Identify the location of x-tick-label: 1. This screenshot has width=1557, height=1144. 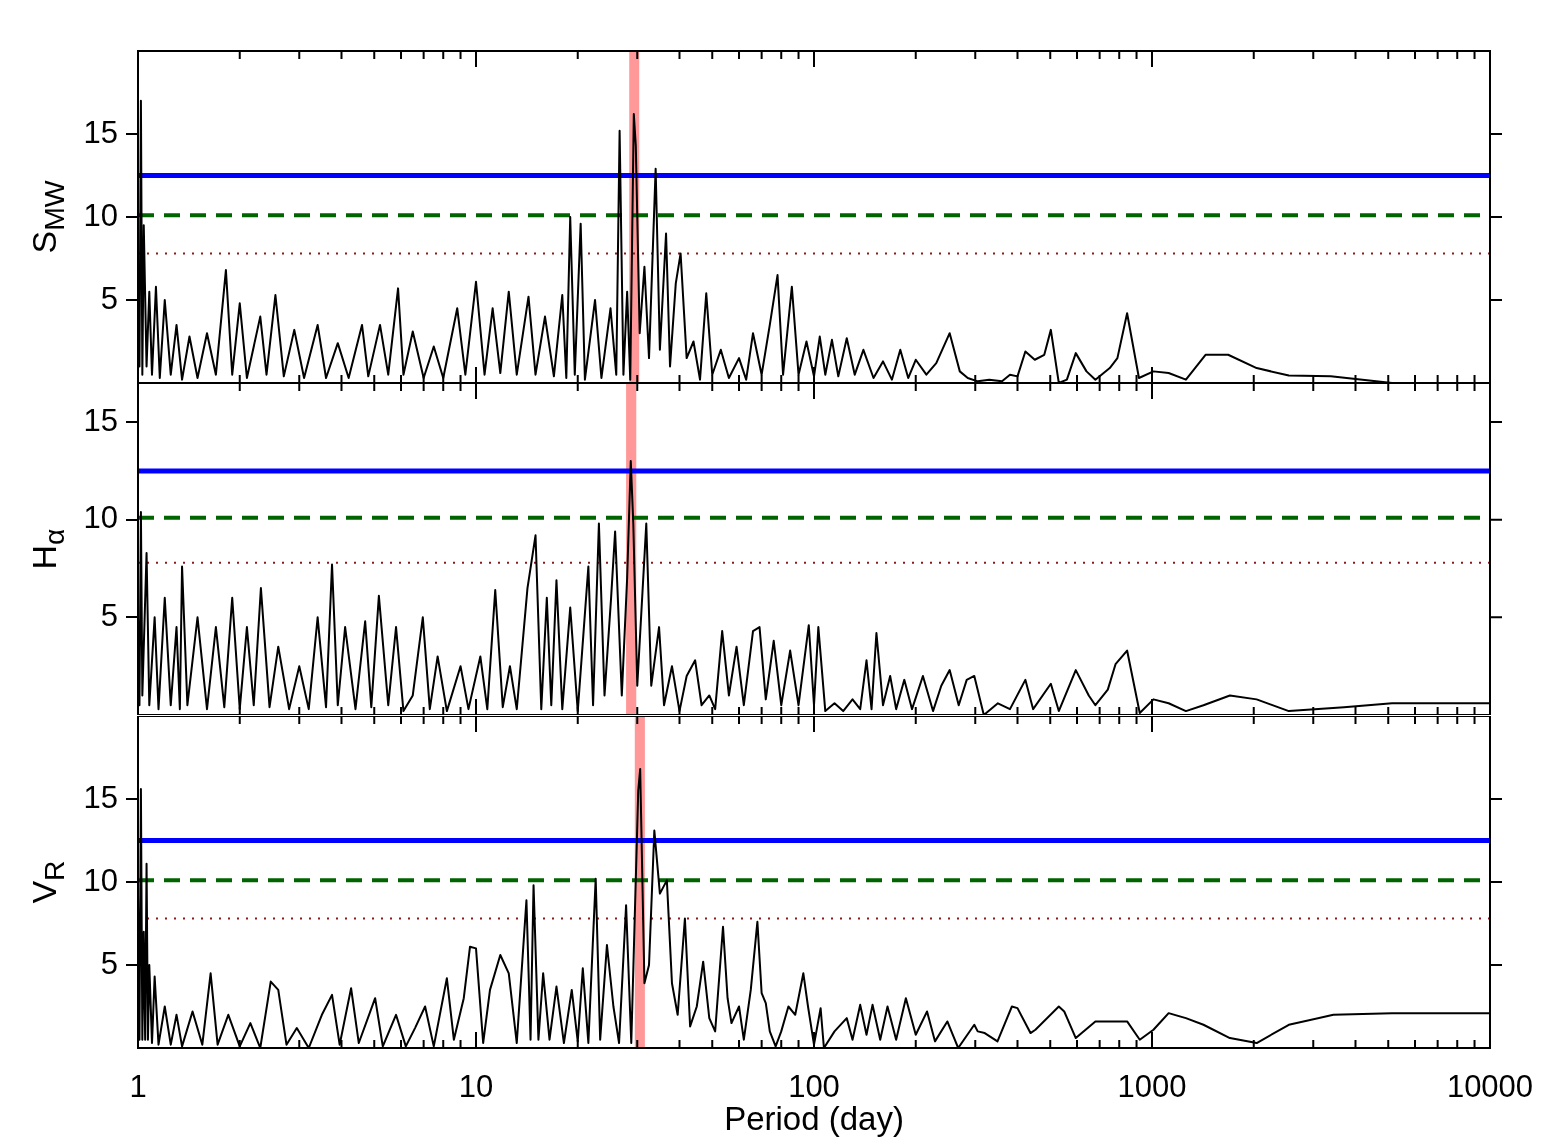
(138, 1086).